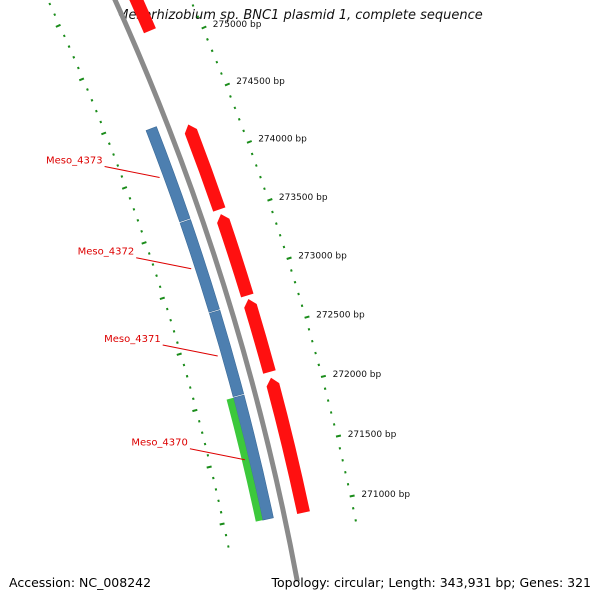 This screenshot has height=600, width=600. What do you see at coordinates (303, 198) in the screenshot?
I see `scale-label: 273500 bp` at bounding box center [303, 198].